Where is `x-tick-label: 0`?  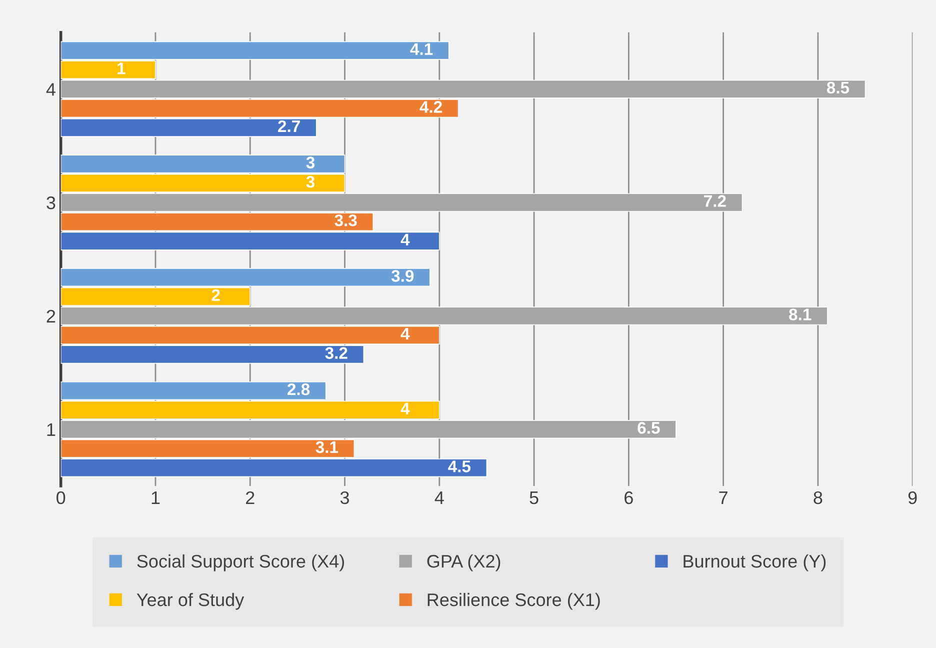 x-tick-label: 0 is located at coordinates (61, 497).